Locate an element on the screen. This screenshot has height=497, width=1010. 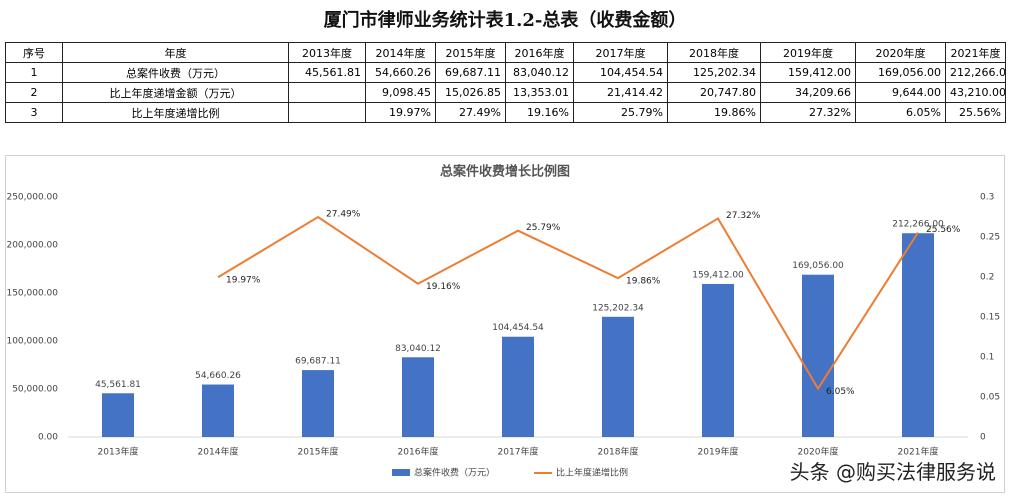
header-cell: 2020年度 is located at coordinates (900, 52).